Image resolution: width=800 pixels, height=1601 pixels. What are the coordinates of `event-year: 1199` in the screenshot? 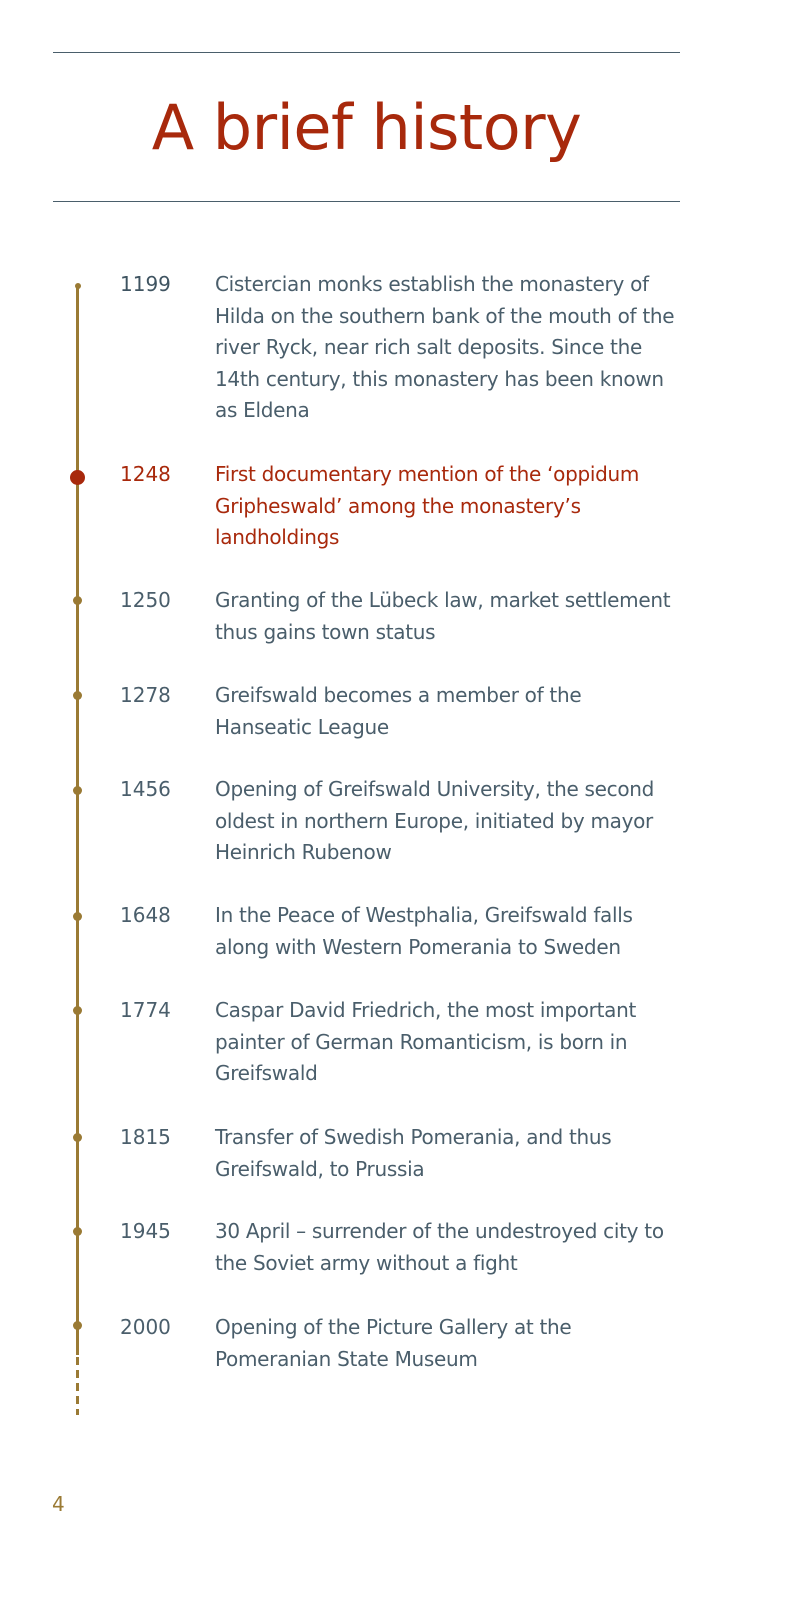 It's located at (145, 284).